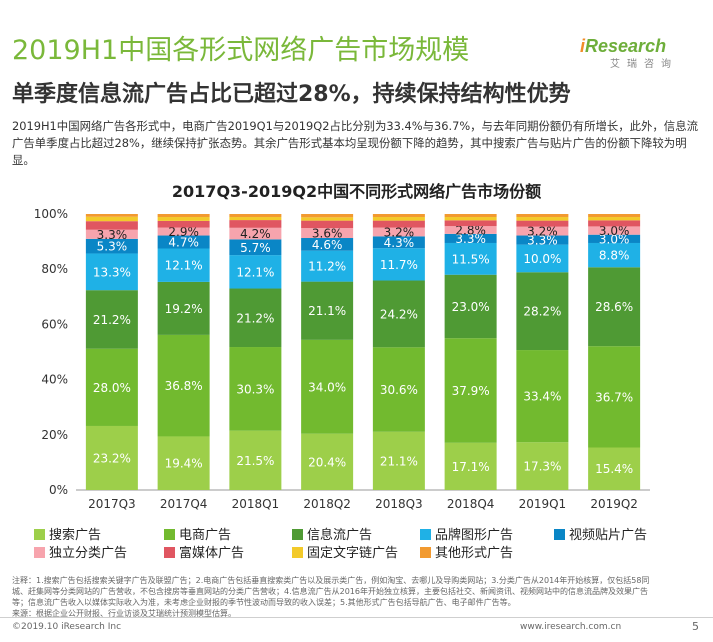 This screenshot has height=642, width=713. Describe the element at coordinates (327, 504) in the screenshot. I see `x-tick-label: 2018Q2` at that location.